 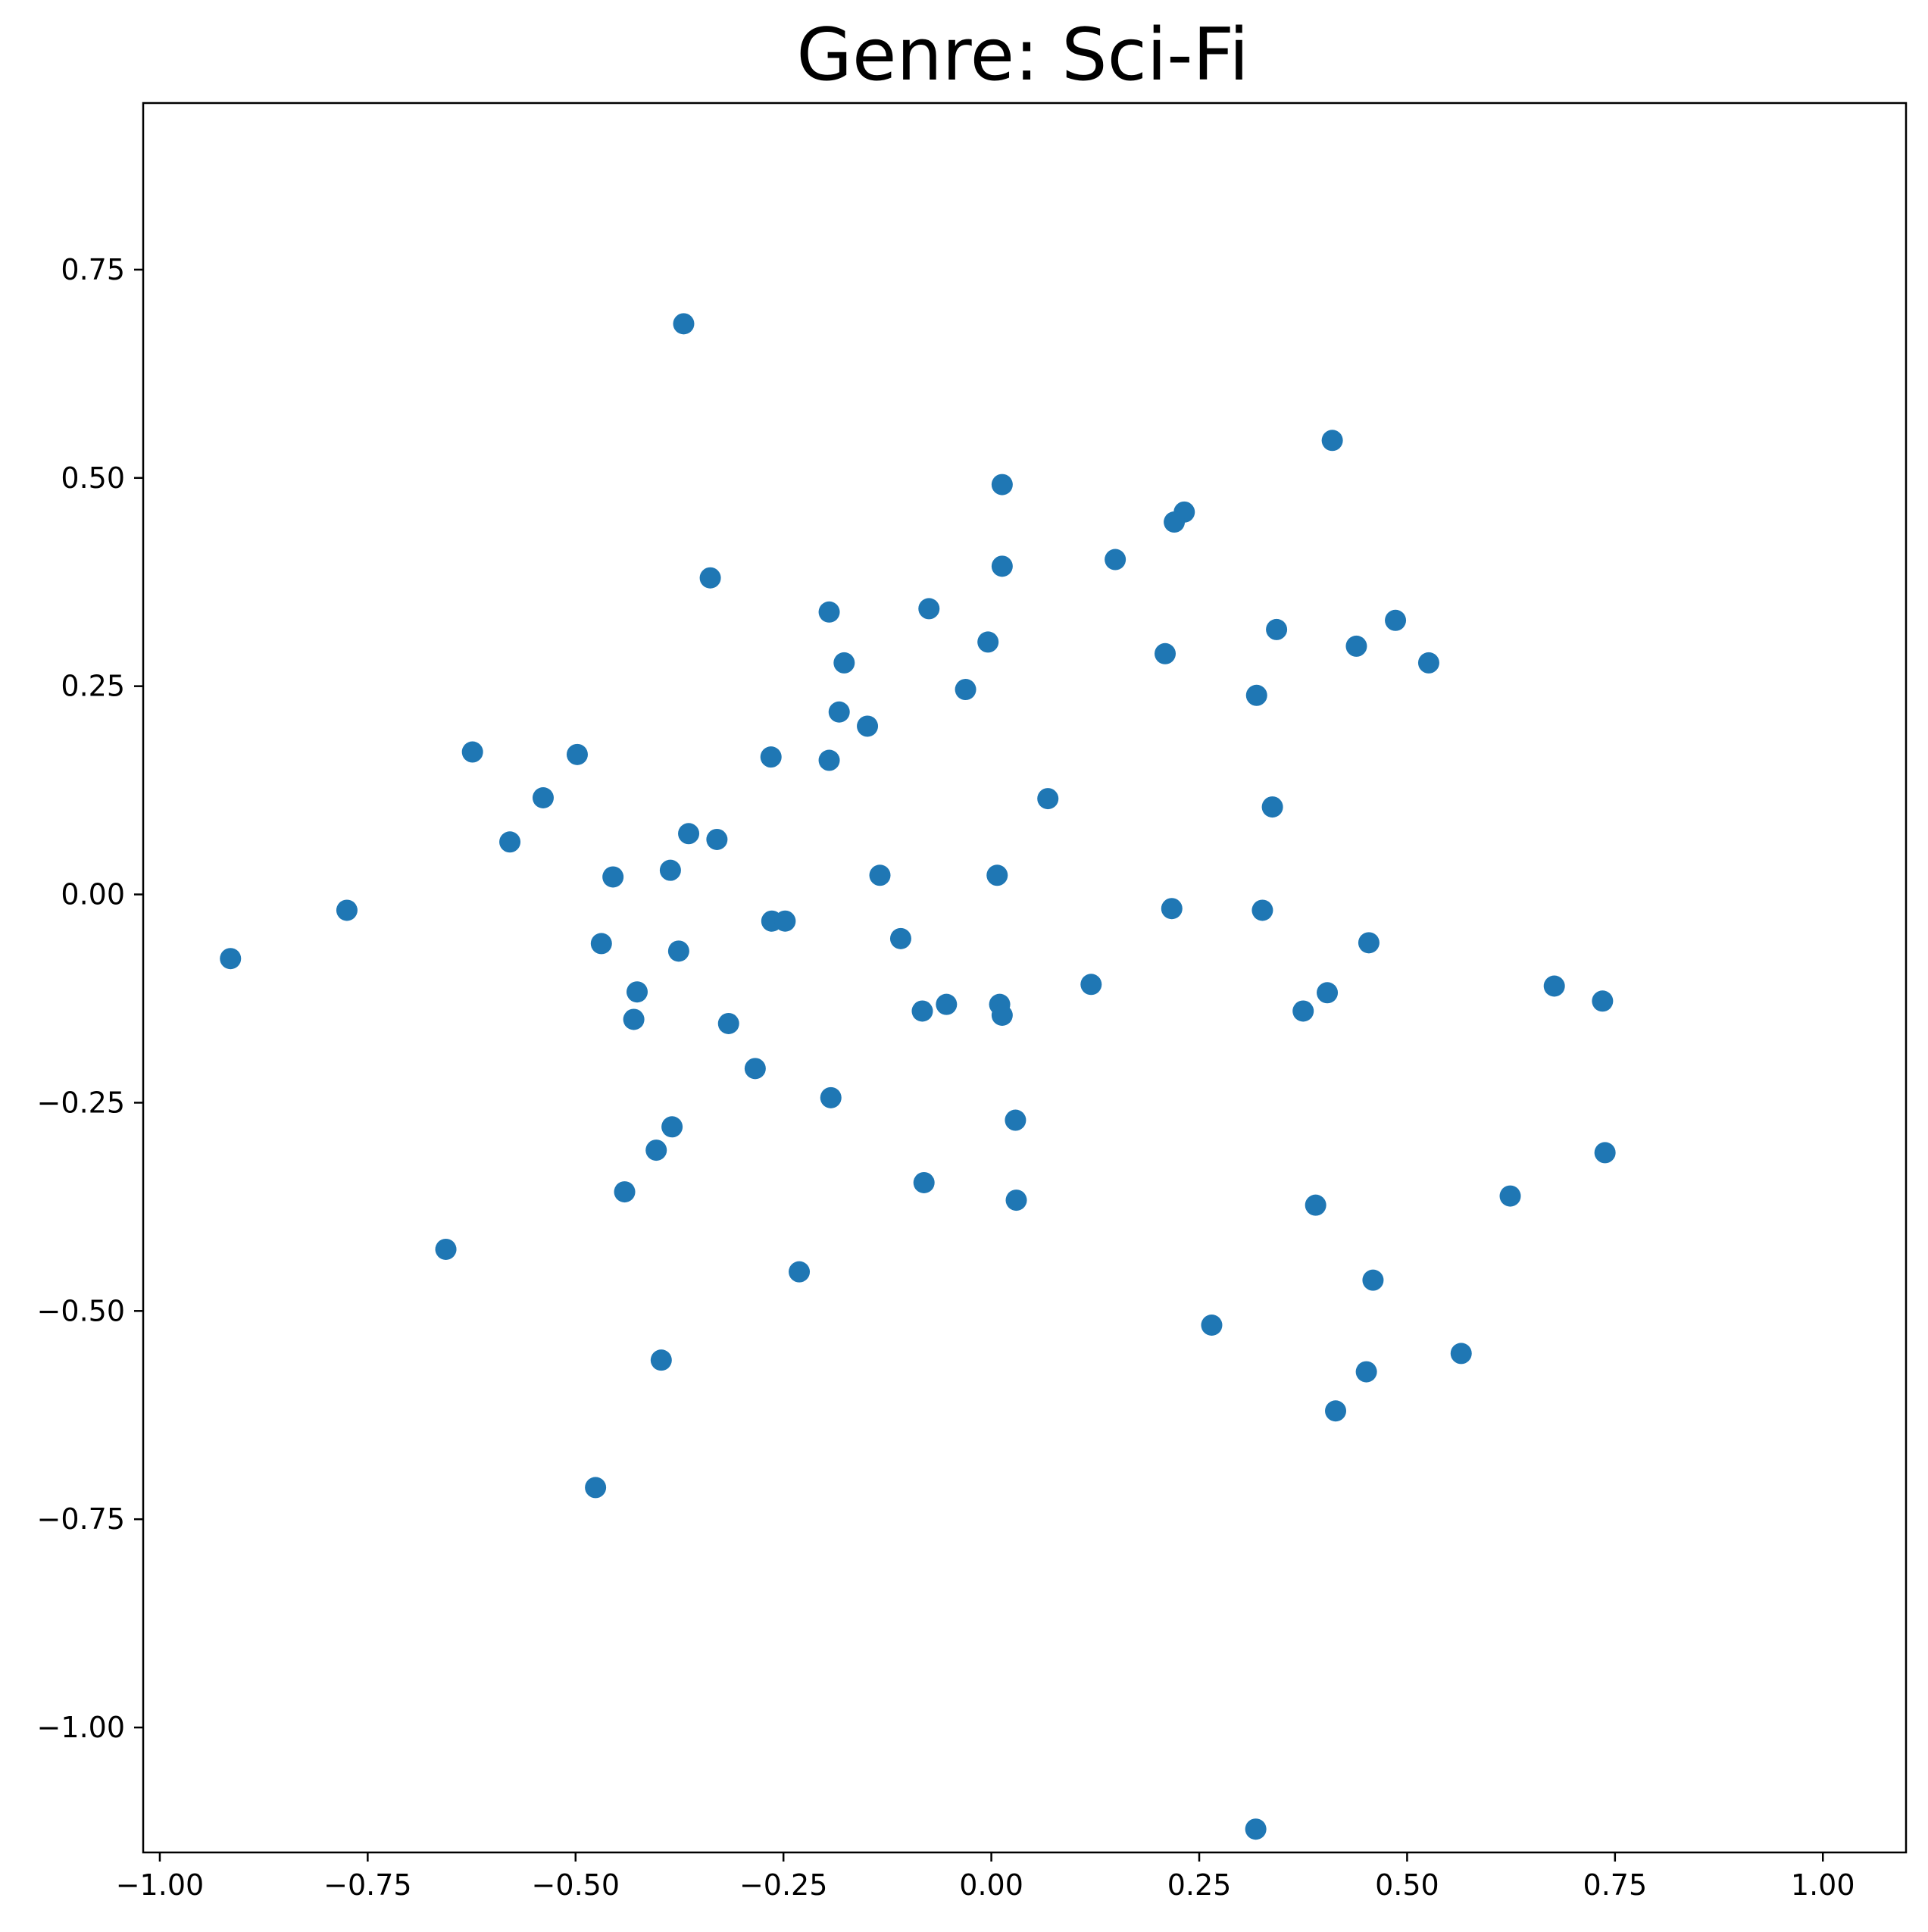 What do you see at coordinates (81, 1519) in the screenshot?
I see `y-tick-label: −0.75` at bounding box center [81, 1519].